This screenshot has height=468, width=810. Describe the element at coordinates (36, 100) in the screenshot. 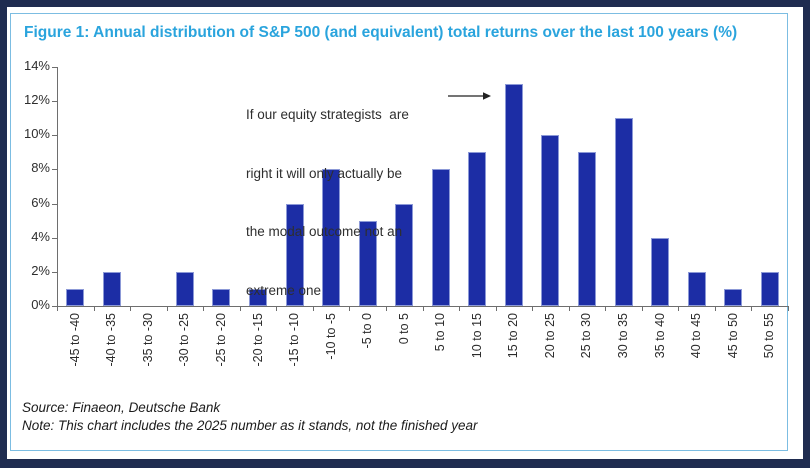

I see `y-tick-label: 12%` at that location.